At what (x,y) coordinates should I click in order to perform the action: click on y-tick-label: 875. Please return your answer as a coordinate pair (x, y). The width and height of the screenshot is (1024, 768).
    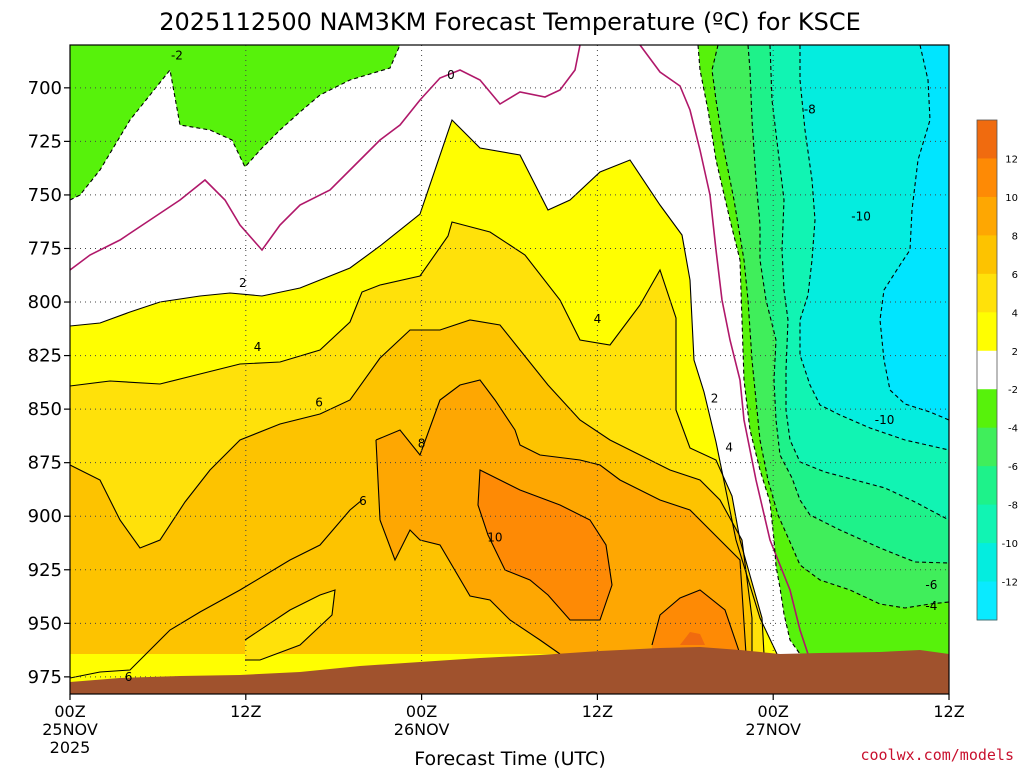
    Looking at the image, I should click on (45, 463).